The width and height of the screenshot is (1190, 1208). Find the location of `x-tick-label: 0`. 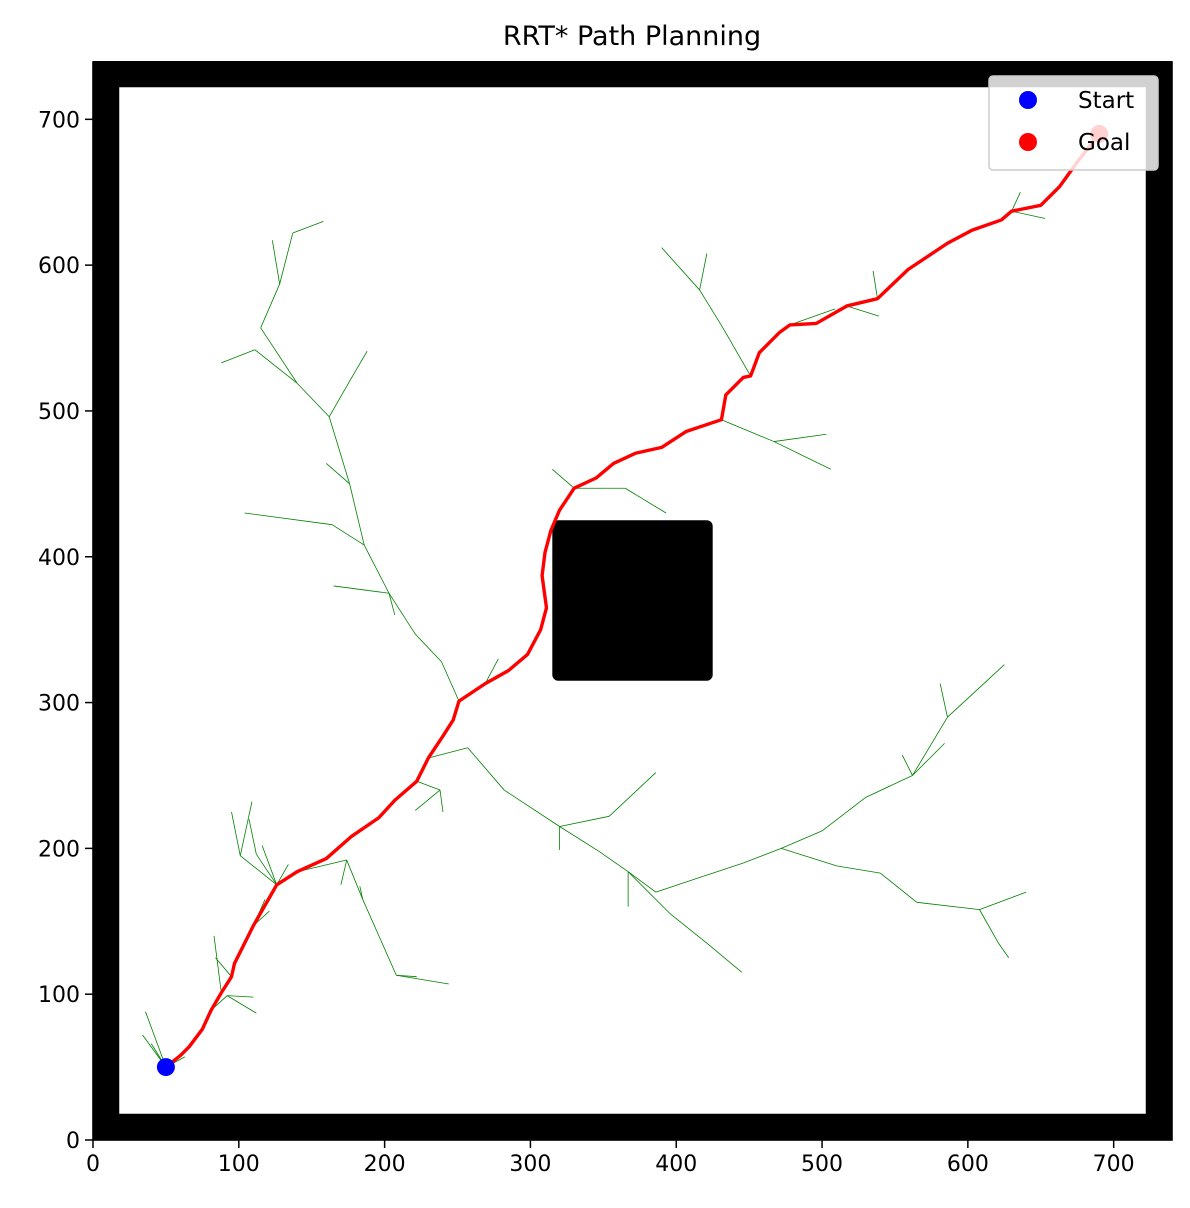

x-tick-label: 0 is located at coordinates (93, 1164).